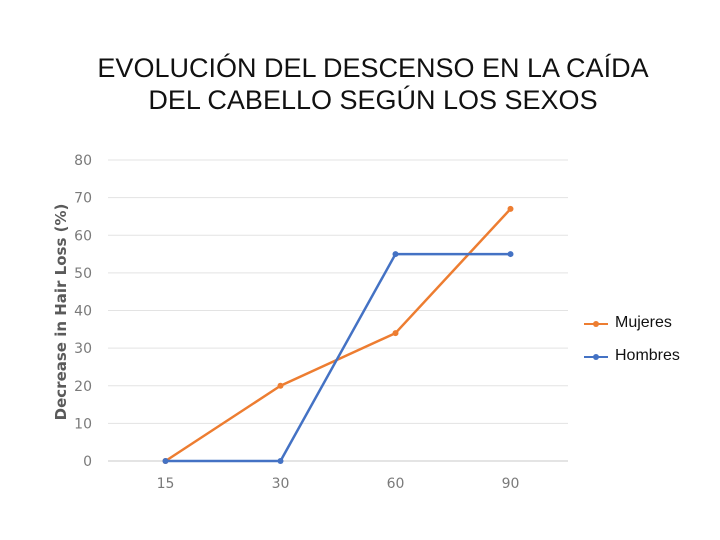  I want to click on y-tick-label: 0, so click(87, 462).